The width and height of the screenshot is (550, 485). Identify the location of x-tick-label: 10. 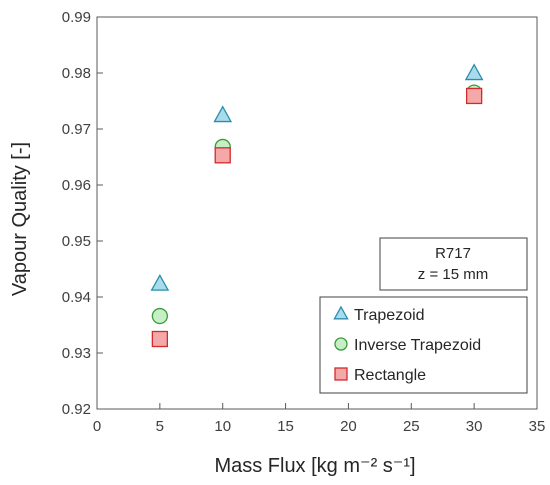
(222, 426).